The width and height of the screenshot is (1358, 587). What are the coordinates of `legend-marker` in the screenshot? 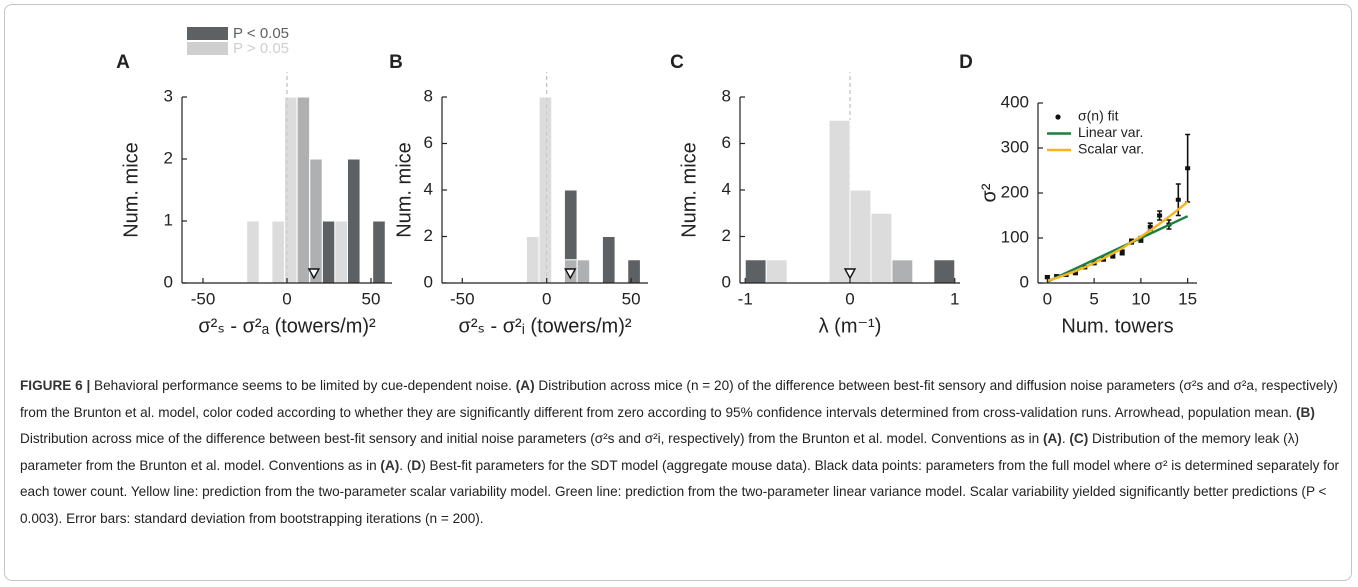 It's located at (1058, 117).